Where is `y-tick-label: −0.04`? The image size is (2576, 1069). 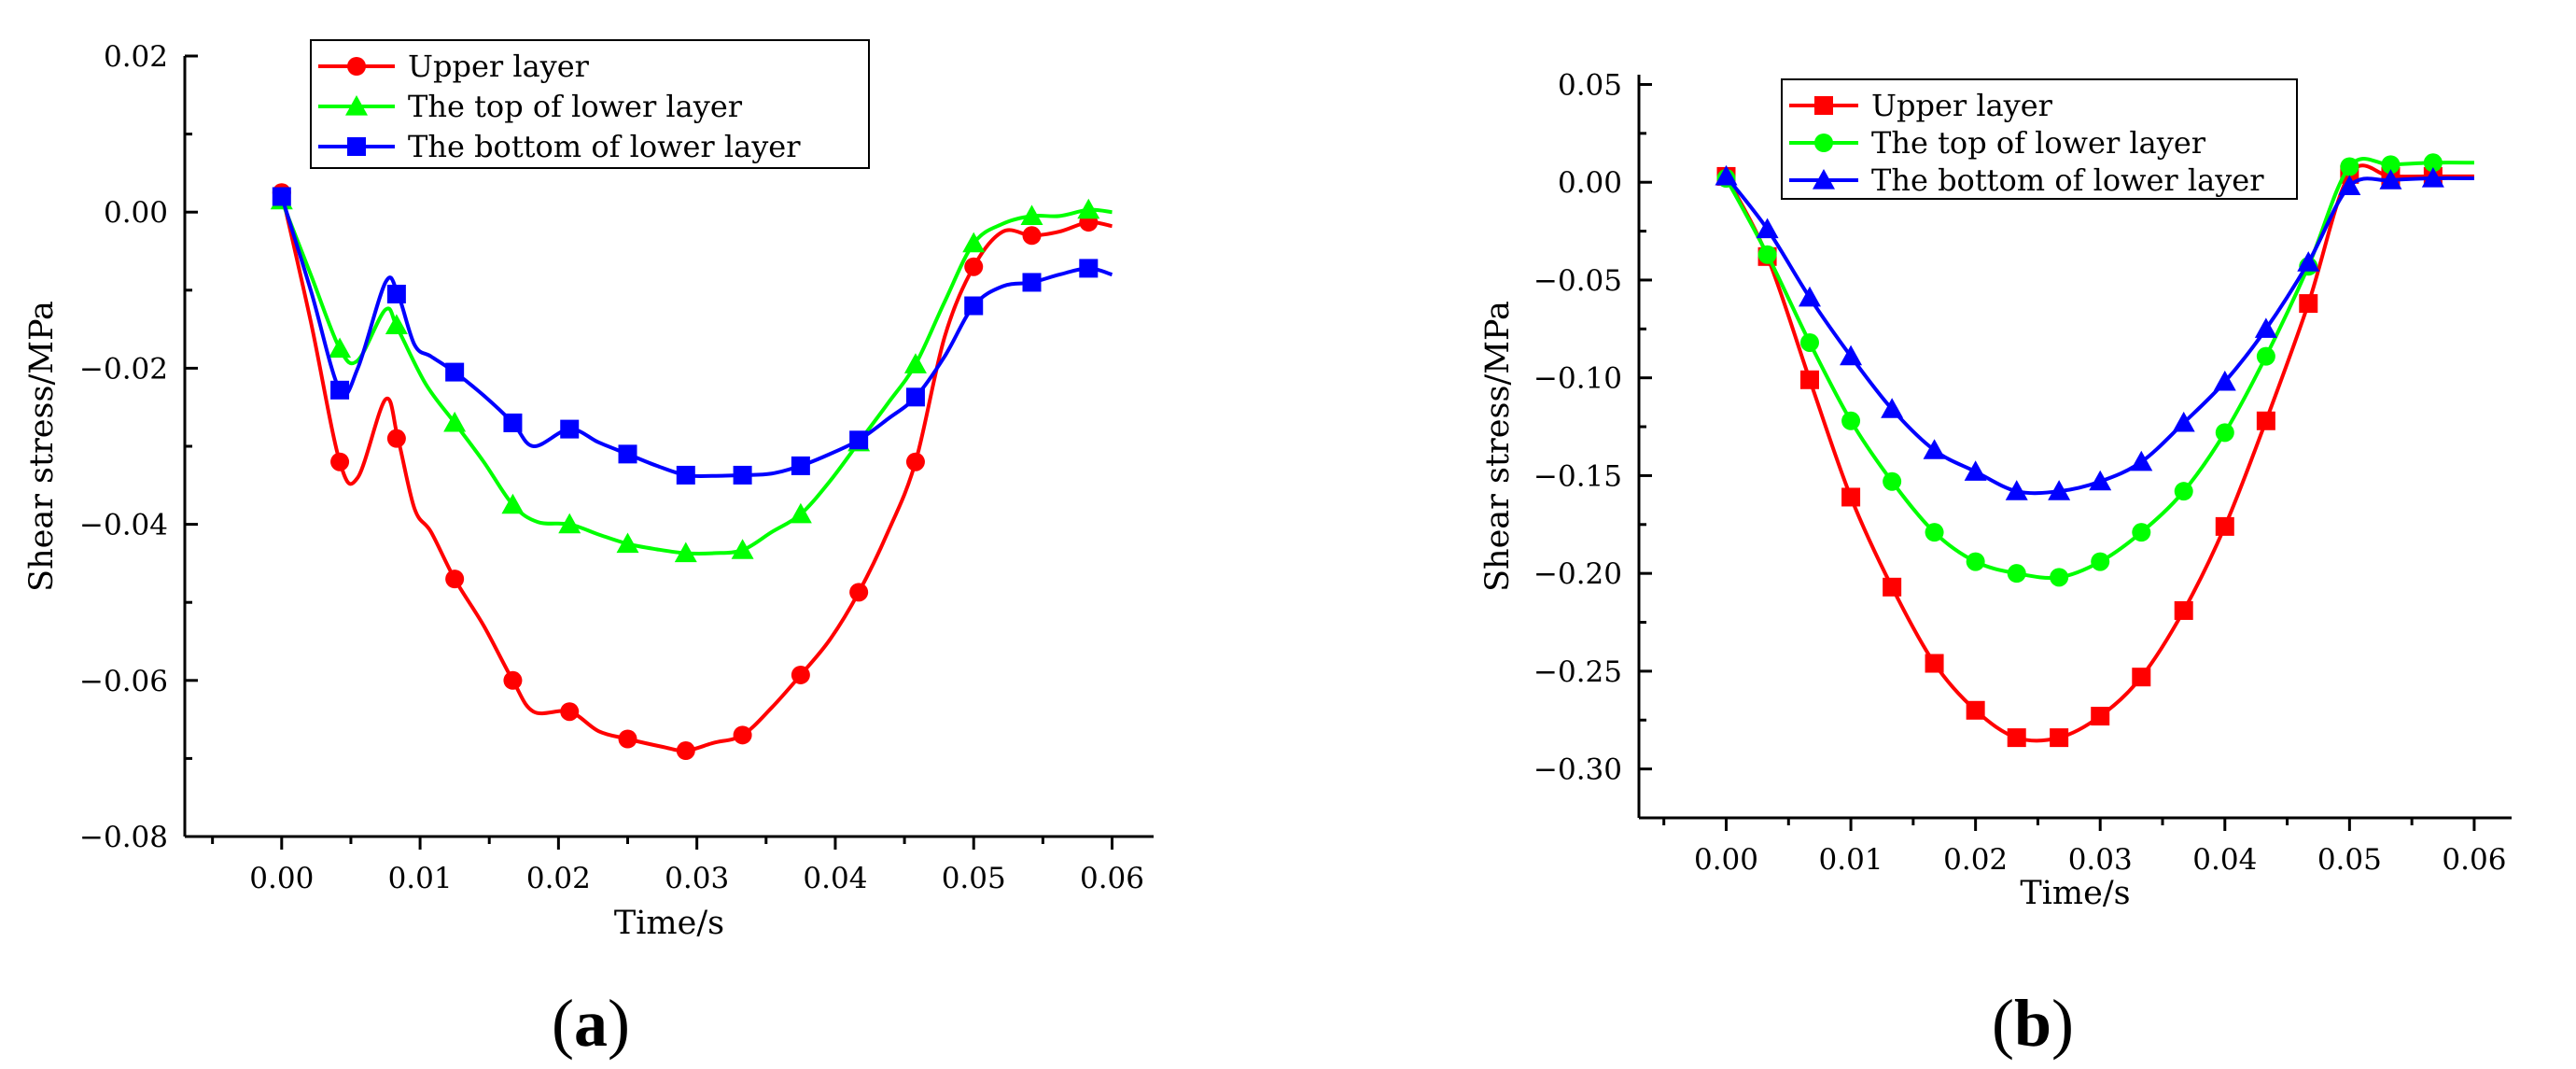
y-tick-label: −0.04 is located at coordinates (123, 525).